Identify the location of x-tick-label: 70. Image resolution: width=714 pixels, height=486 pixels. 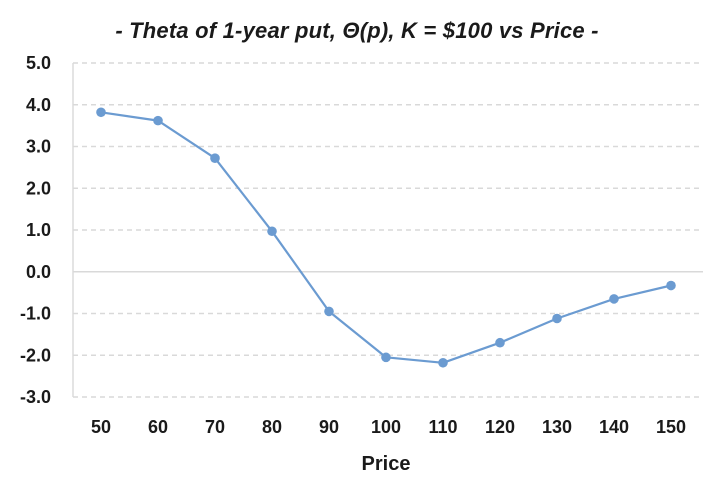
(215, 427).